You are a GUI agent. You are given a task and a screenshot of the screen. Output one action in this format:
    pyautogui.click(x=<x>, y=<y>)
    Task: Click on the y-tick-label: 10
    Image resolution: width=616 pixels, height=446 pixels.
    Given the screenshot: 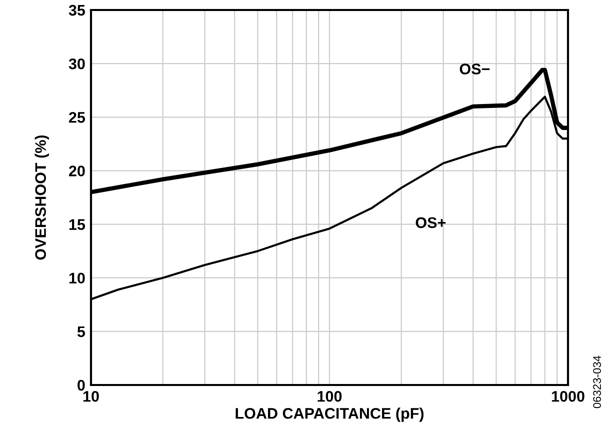 What is the action you would take?
    pyautogui.click(x=77, y=278)
    